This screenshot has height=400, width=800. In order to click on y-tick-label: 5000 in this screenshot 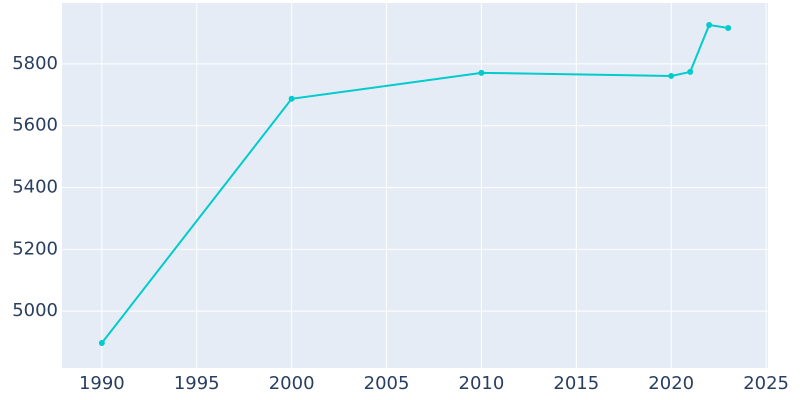, I will do `click(35, 310)`.